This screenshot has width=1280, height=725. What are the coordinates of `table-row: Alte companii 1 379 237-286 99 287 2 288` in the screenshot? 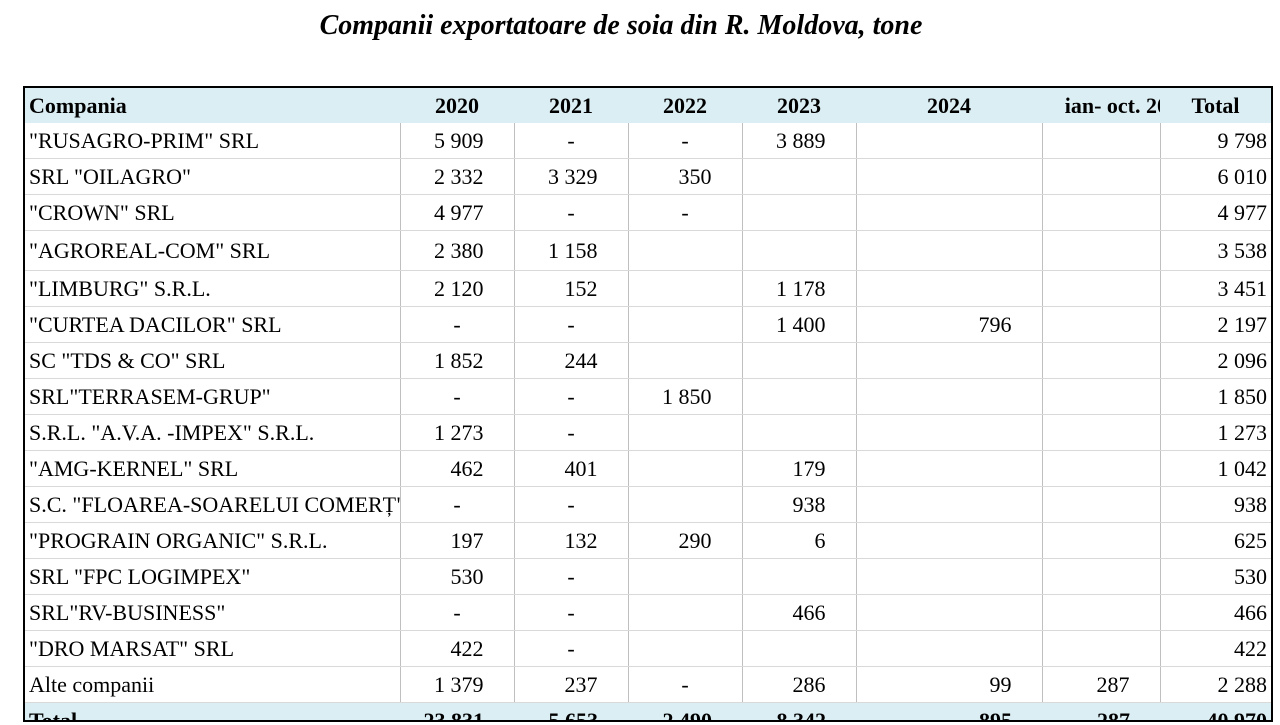 It's located at (648, 684).